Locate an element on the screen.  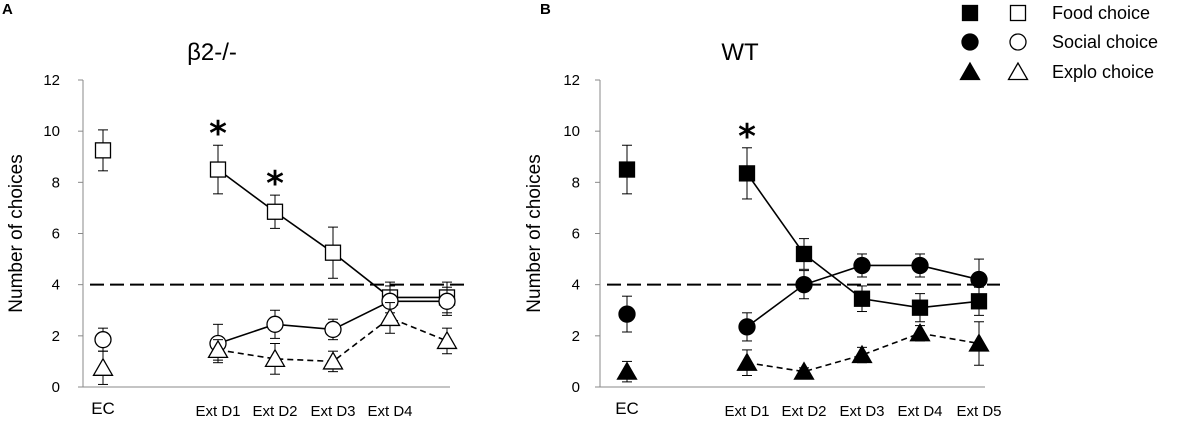
chart-title: β2-/- is located at coordinates (212, 52).